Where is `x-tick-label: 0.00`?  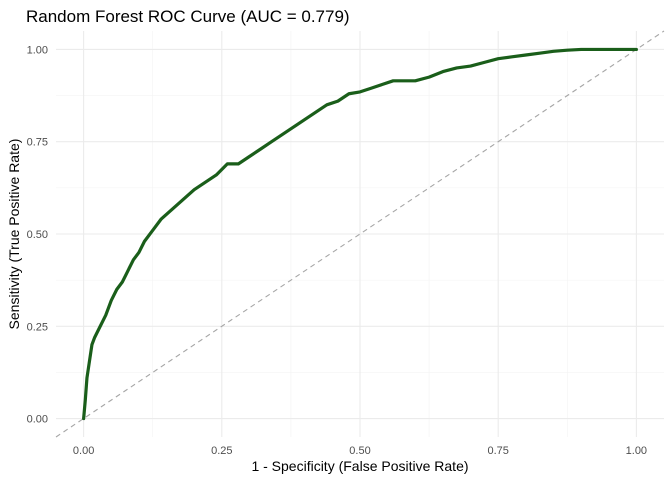 x-tick-label: 0.00 is located at coordinates (83, 451).